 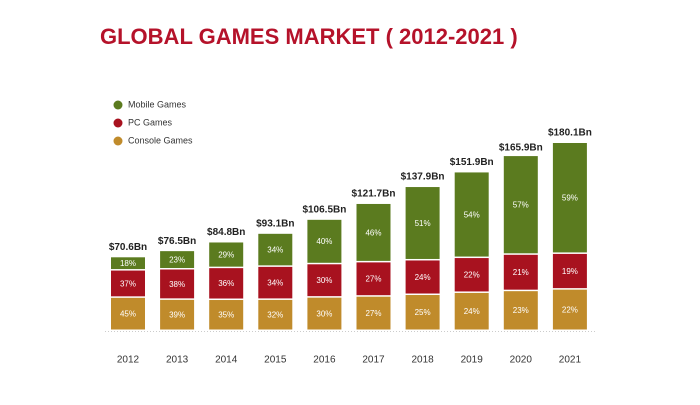 I want to click on x-tick-label: 2021, so click(x=570, y=360).